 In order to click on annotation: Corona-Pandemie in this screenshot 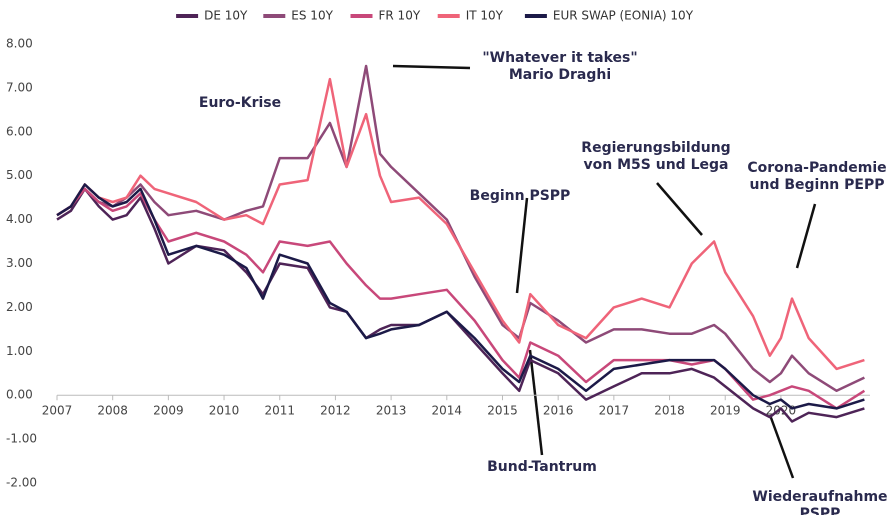, I will do `click(816, 168)`.